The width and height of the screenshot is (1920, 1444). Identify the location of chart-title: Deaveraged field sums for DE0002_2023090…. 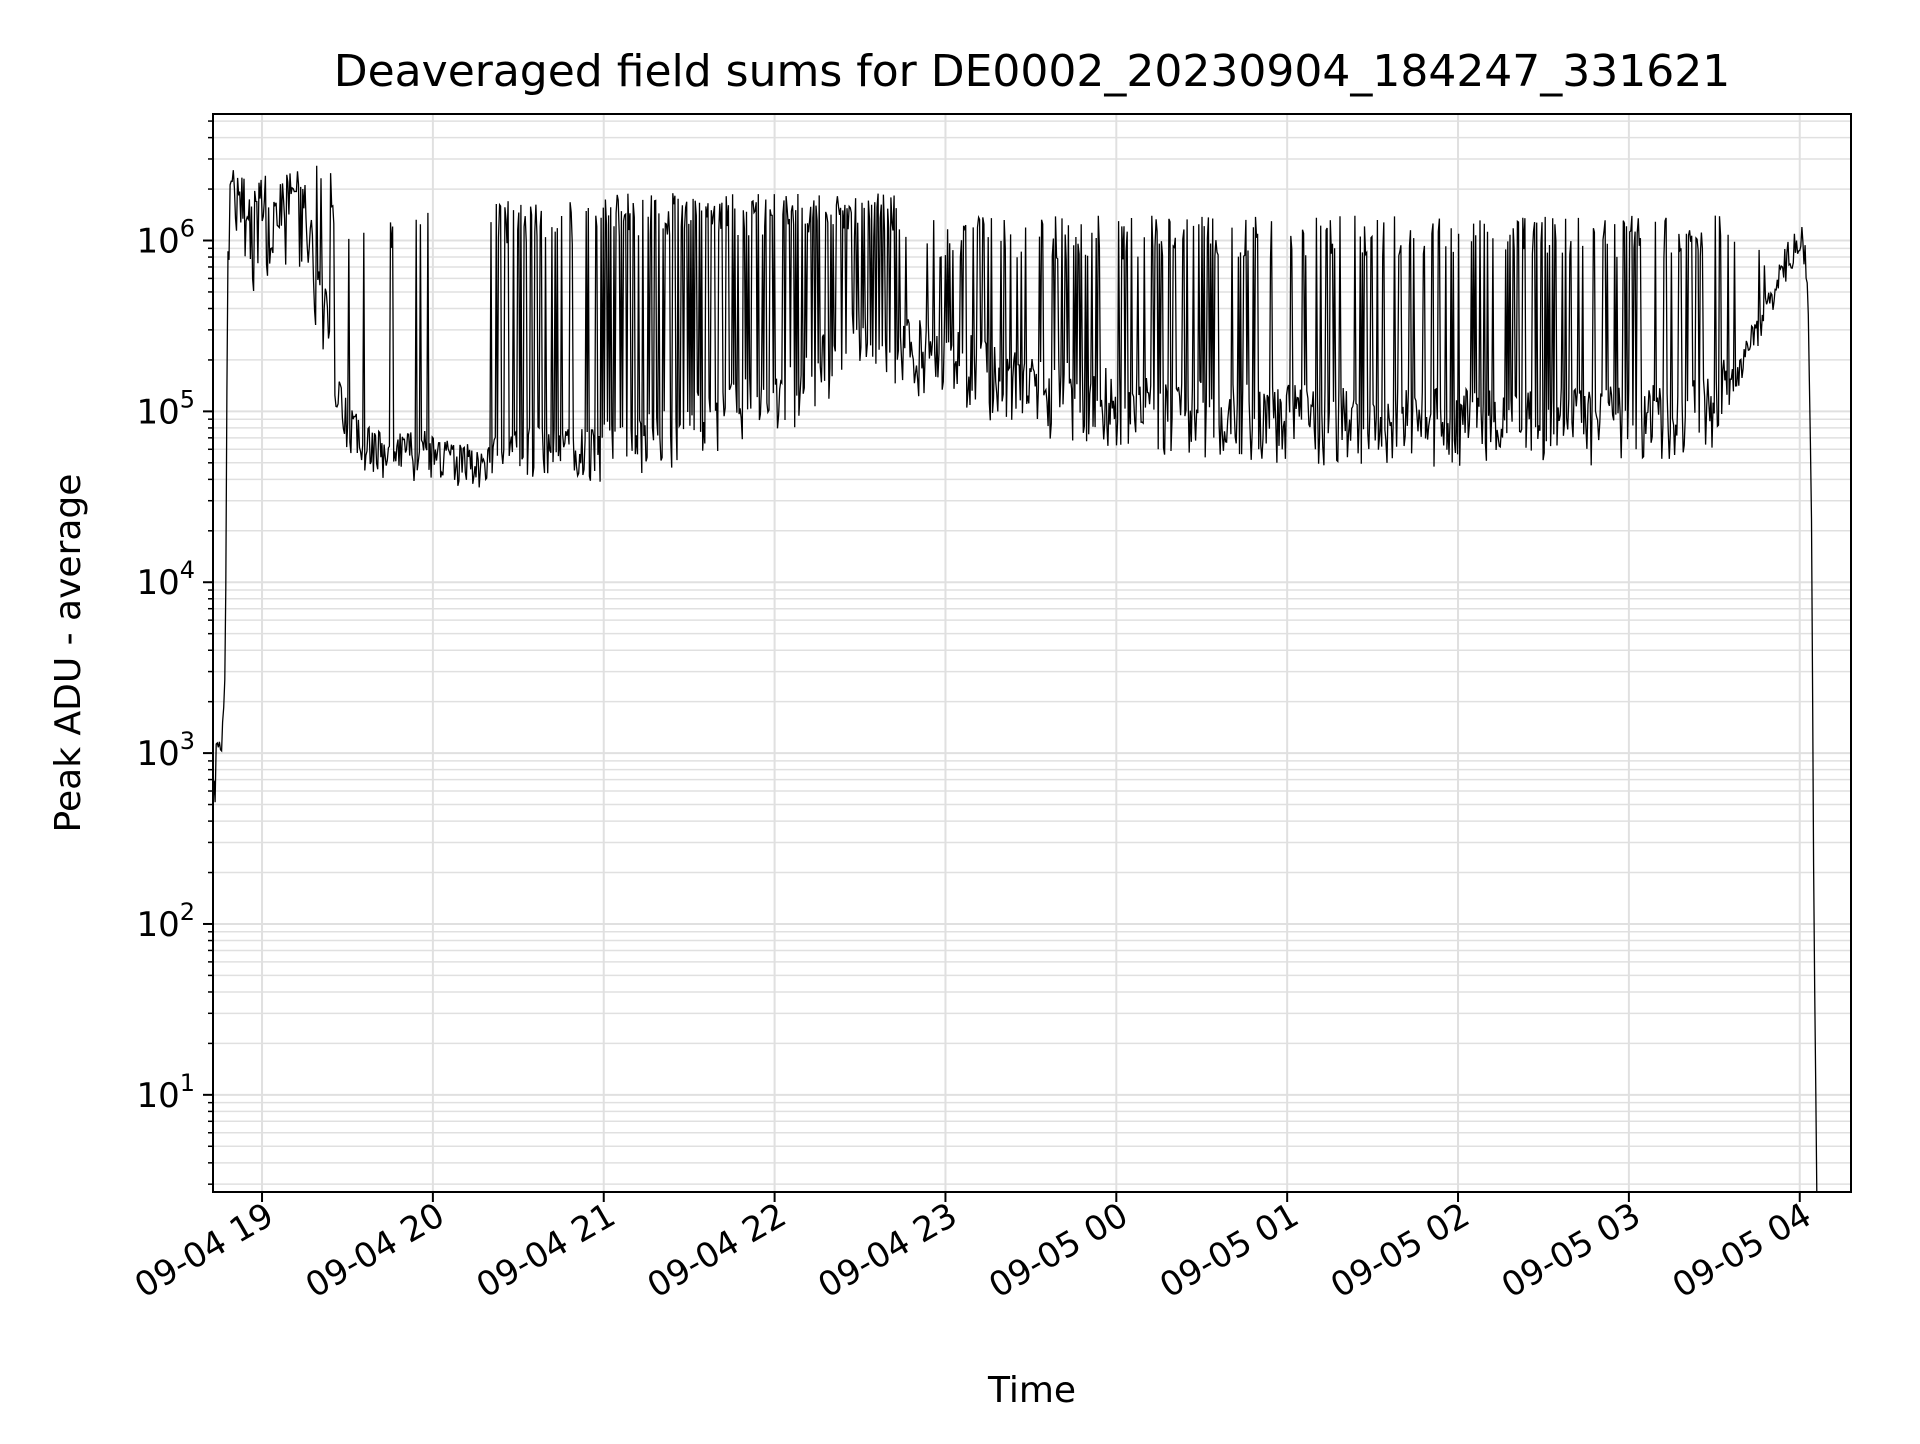
(1032, 71).